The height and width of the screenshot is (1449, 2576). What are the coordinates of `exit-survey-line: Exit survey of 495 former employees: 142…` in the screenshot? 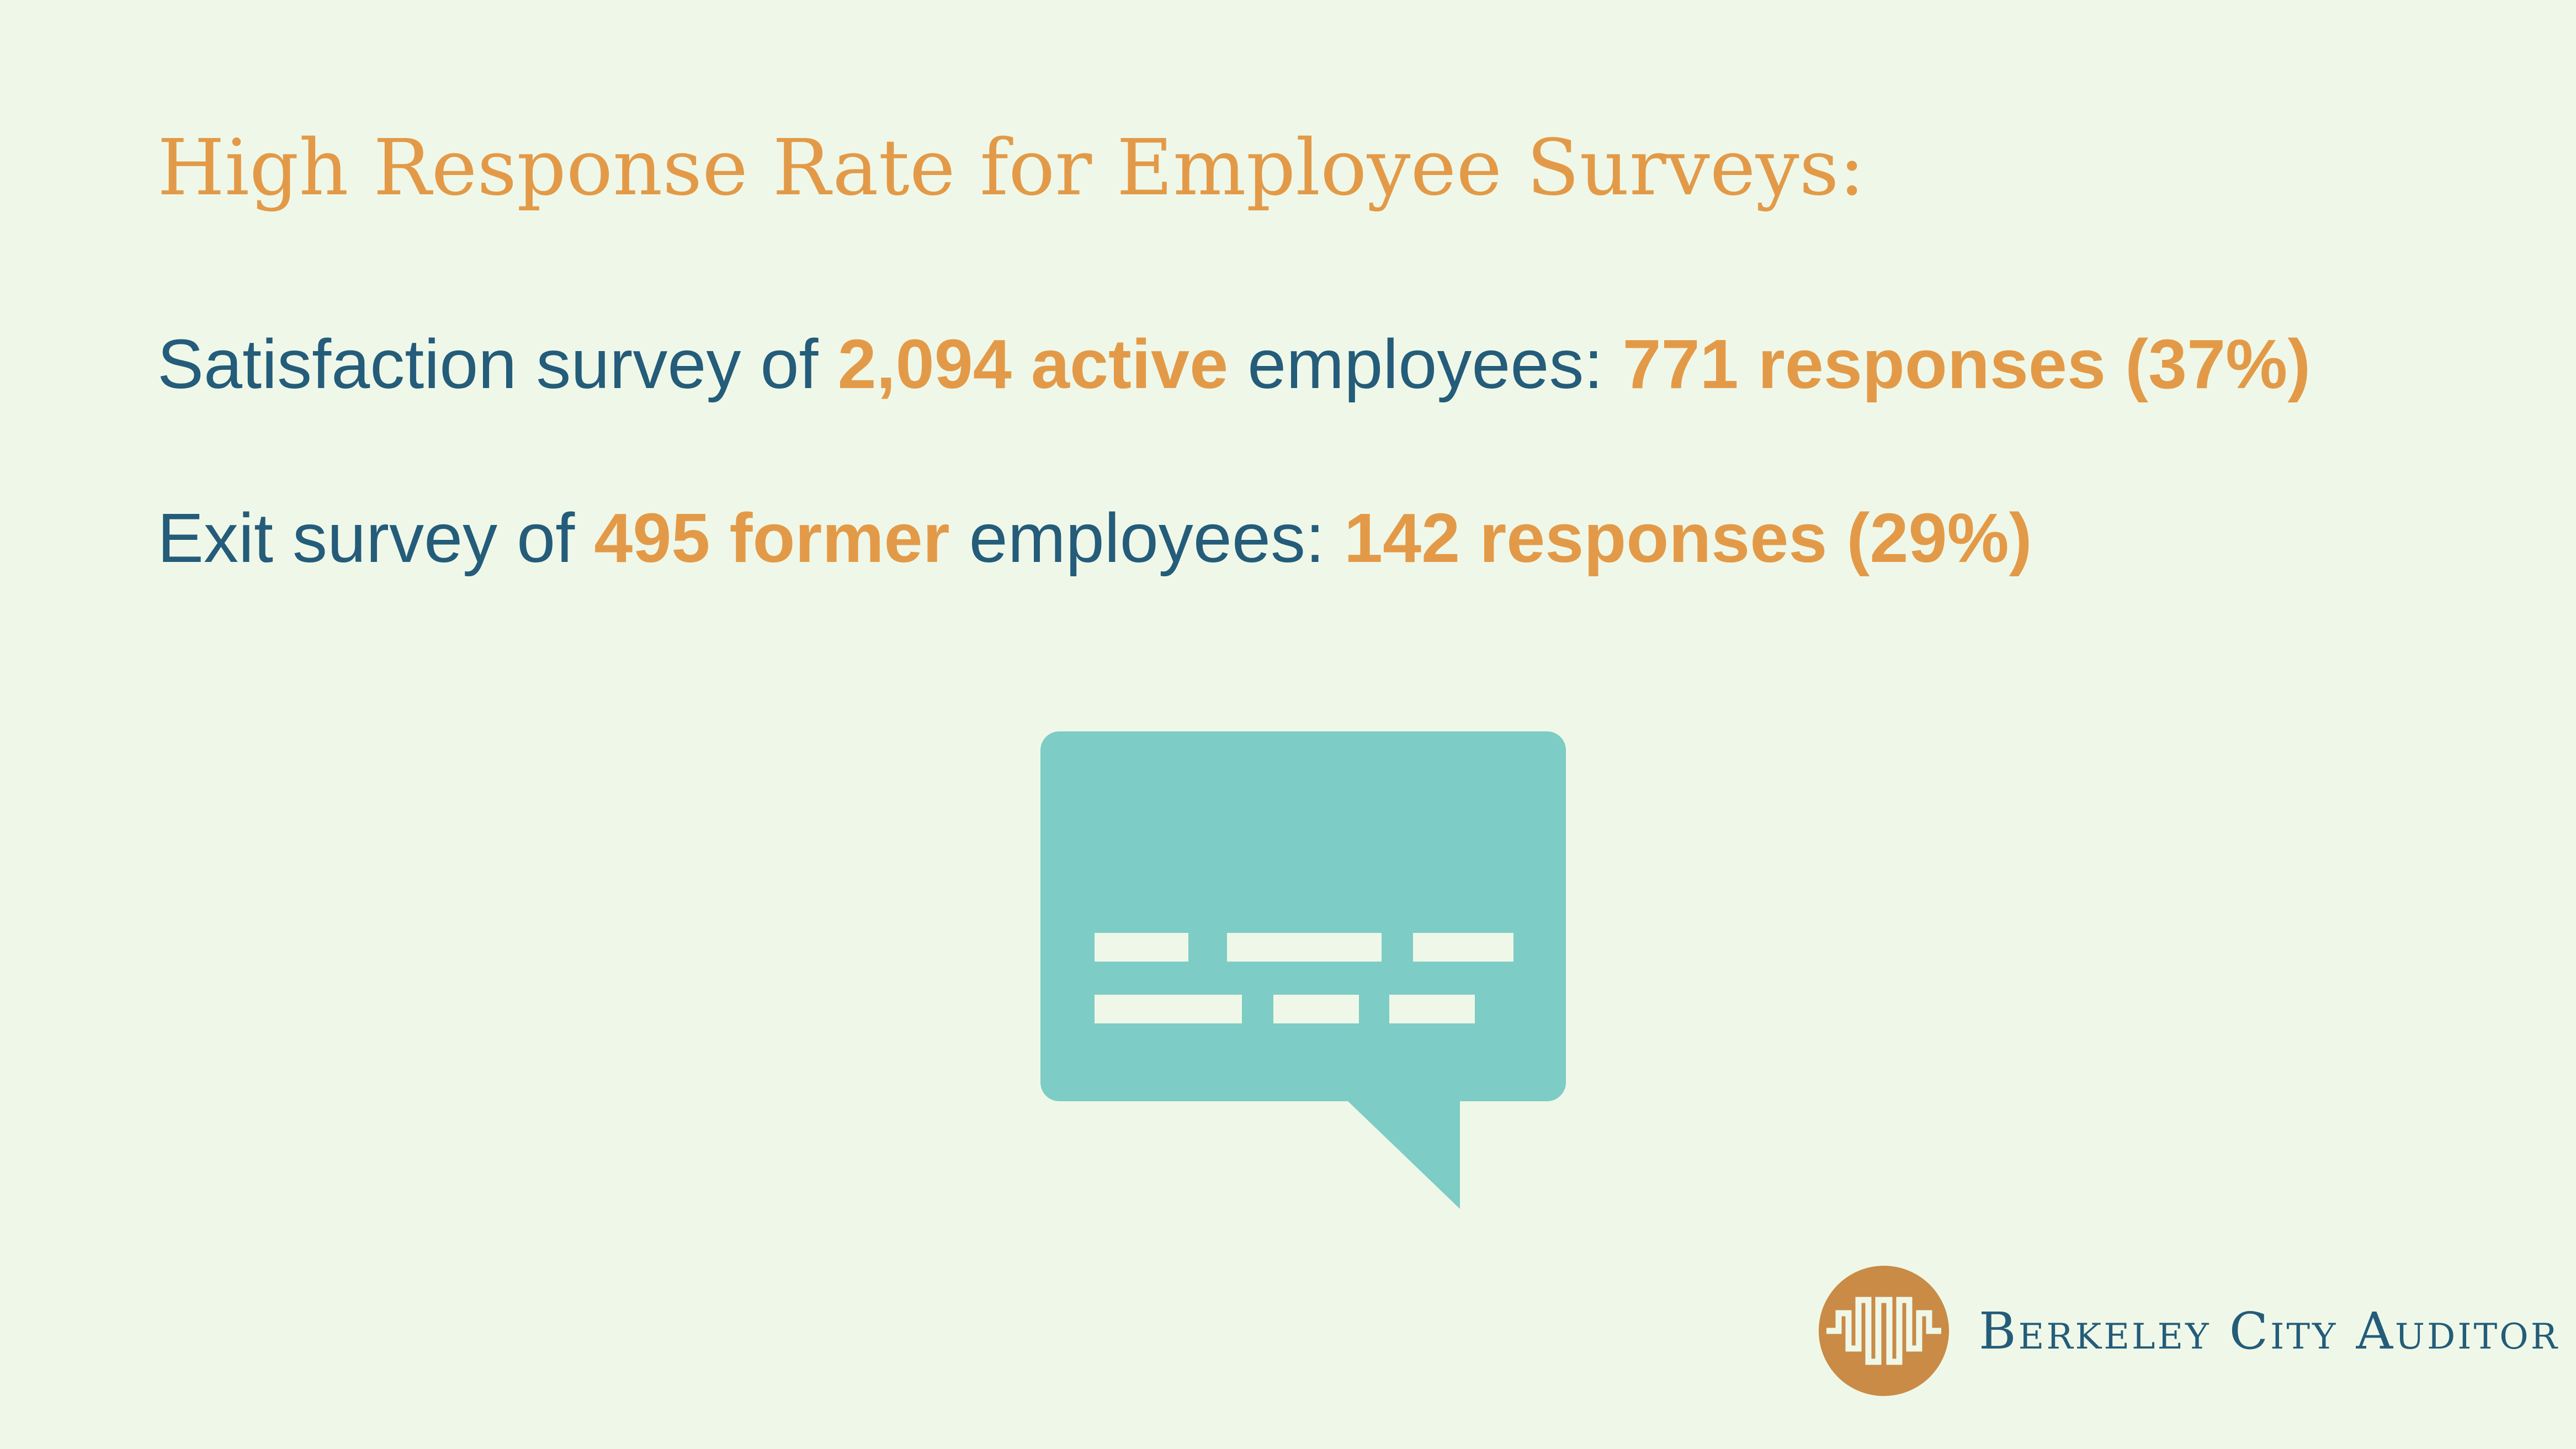 It's located at (1094, 539).